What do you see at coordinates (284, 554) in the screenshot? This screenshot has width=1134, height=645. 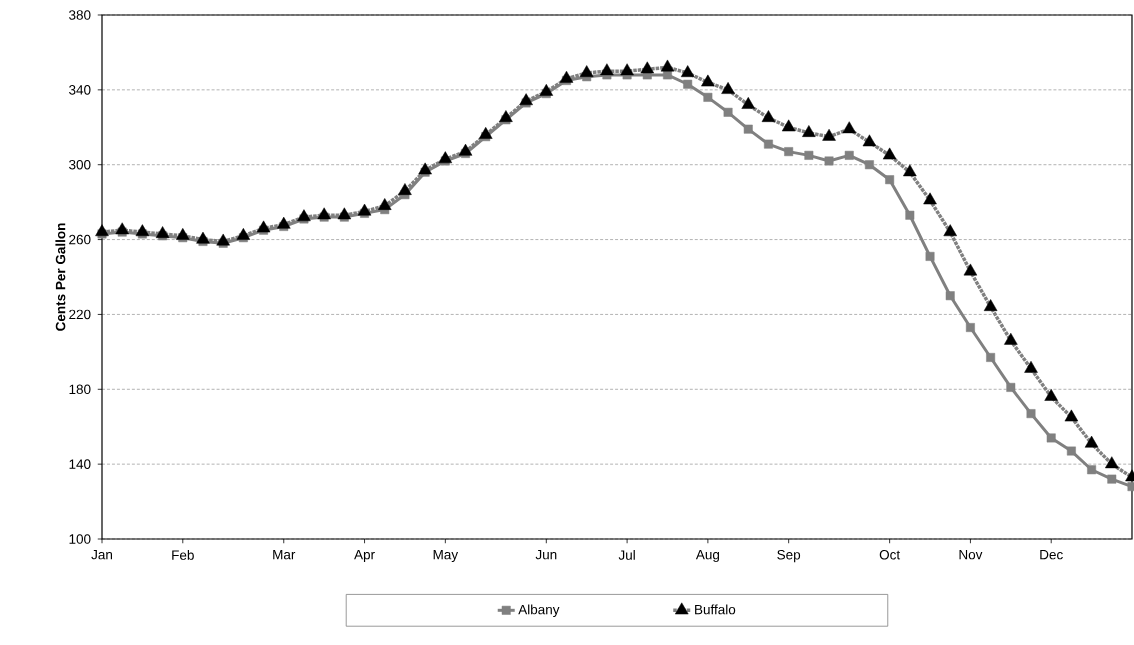 I see `x-tick-label: Mar` at bounding box center [284, 554].